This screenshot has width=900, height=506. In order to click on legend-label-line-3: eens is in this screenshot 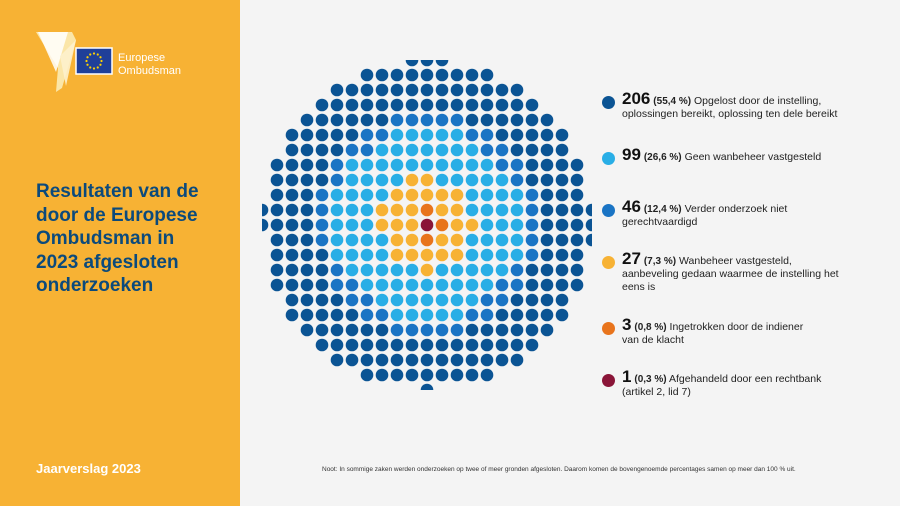, I will do `click(639, 287)`.